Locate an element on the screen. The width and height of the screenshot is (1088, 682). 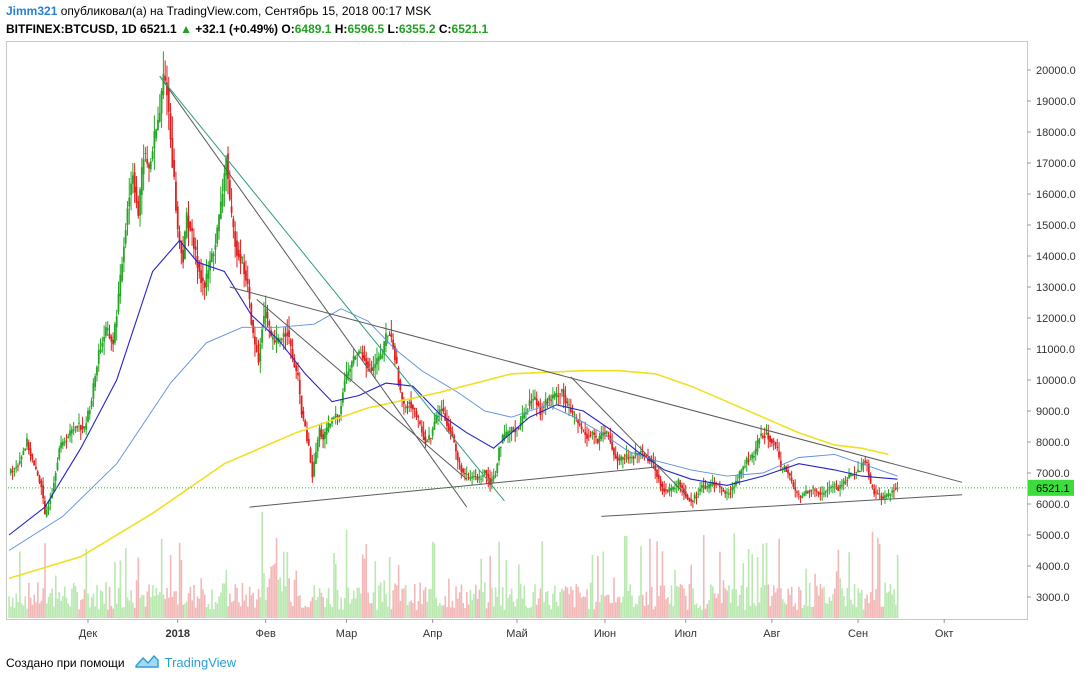
y-tick-label: 18000.0 is located at coordinates (1056, 133).